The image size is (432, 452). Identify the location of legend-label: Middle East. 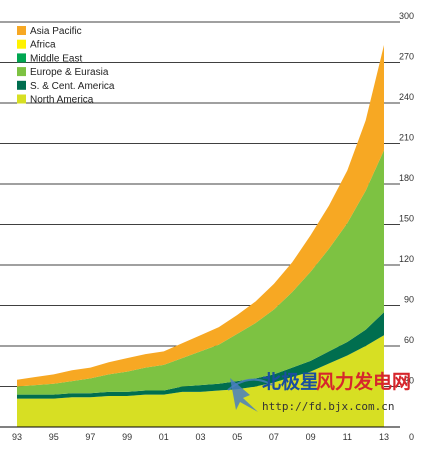
(56, 58).